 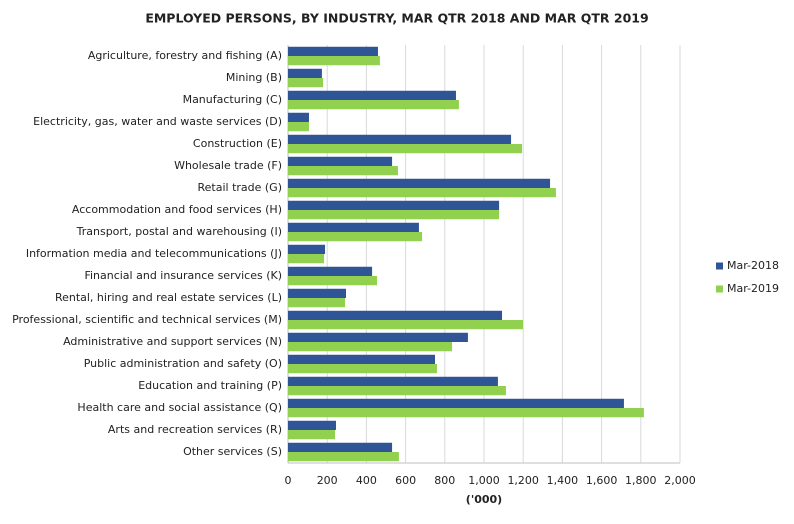 What do you see at coordinates (602, 480) in the screenshot?
I see `x-tick-label: 1,600` at bounding box center [602, 480].